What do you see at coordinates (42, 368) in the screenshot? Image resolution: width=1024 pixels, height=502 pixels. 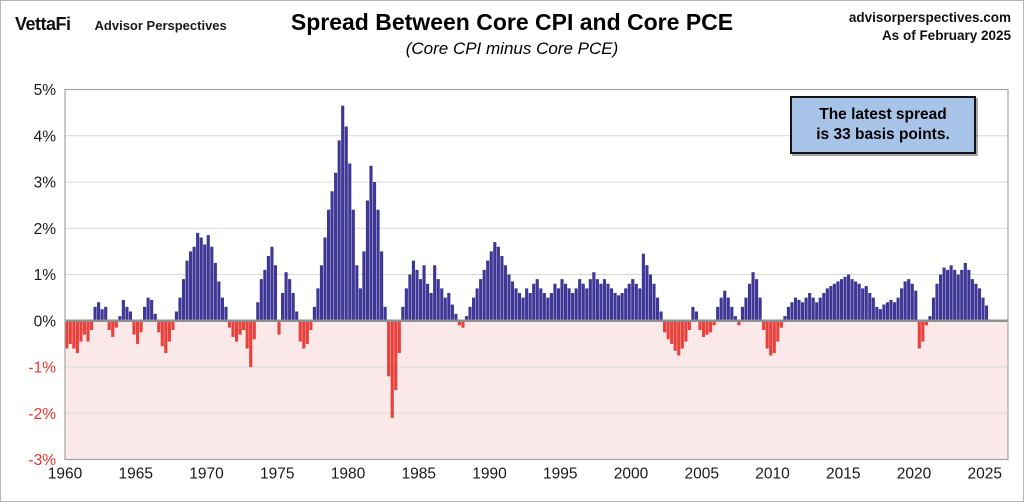 I see `y-tick-label: -1%` at bounding box center [42, 368].